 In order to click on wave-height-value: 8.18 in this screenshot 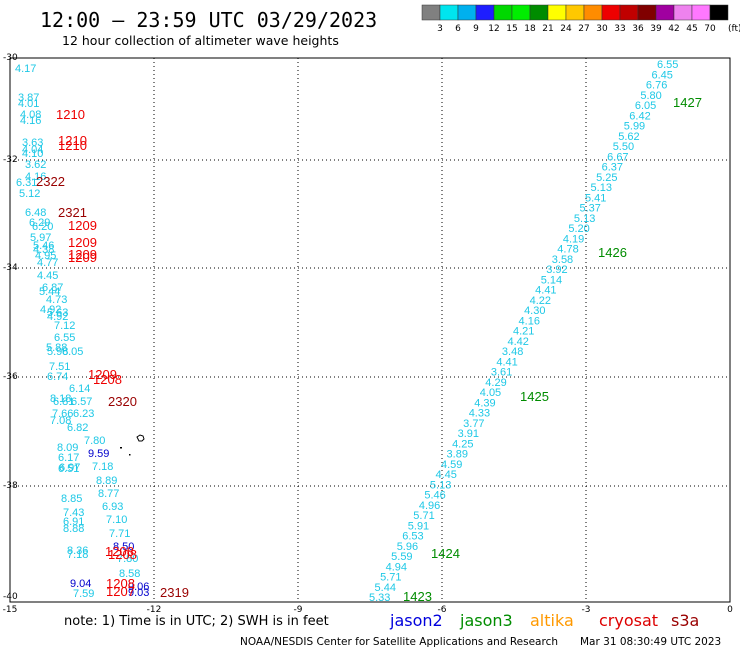, I will do `click(60, 399)`.